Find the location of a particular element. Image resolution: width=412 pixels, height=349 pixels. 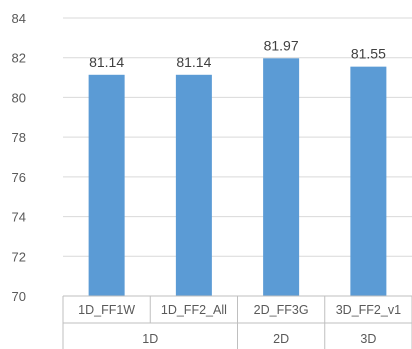

group-label: 3D is located at coordinates (368, 339).